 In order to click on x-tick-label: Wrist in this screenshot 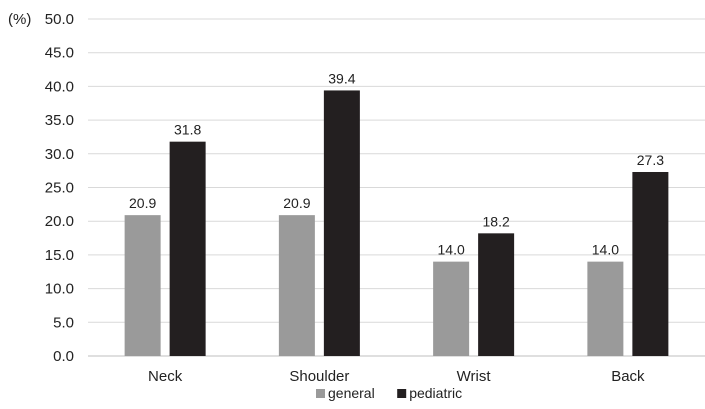, I will do `click(474, 376)`.